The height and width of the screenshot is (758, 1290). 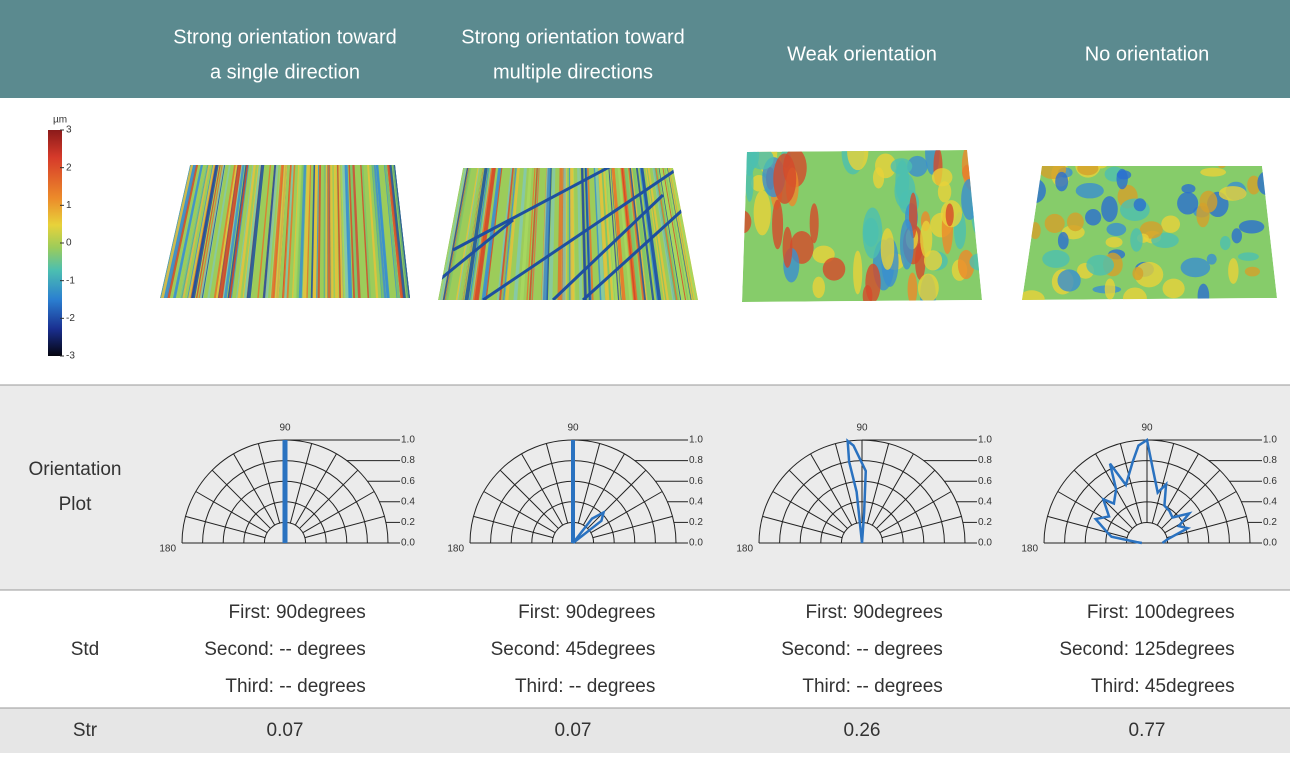 I want to click on angle-label: 180, so click(x=455, y=549).